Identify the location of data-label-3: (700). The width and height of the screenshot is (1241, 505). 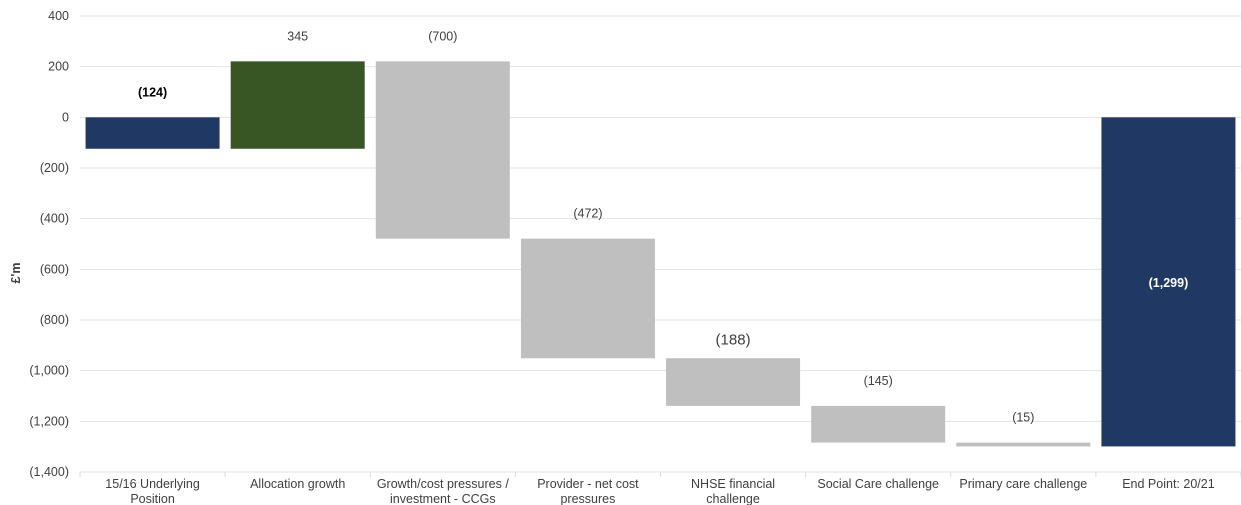
(442, 36).